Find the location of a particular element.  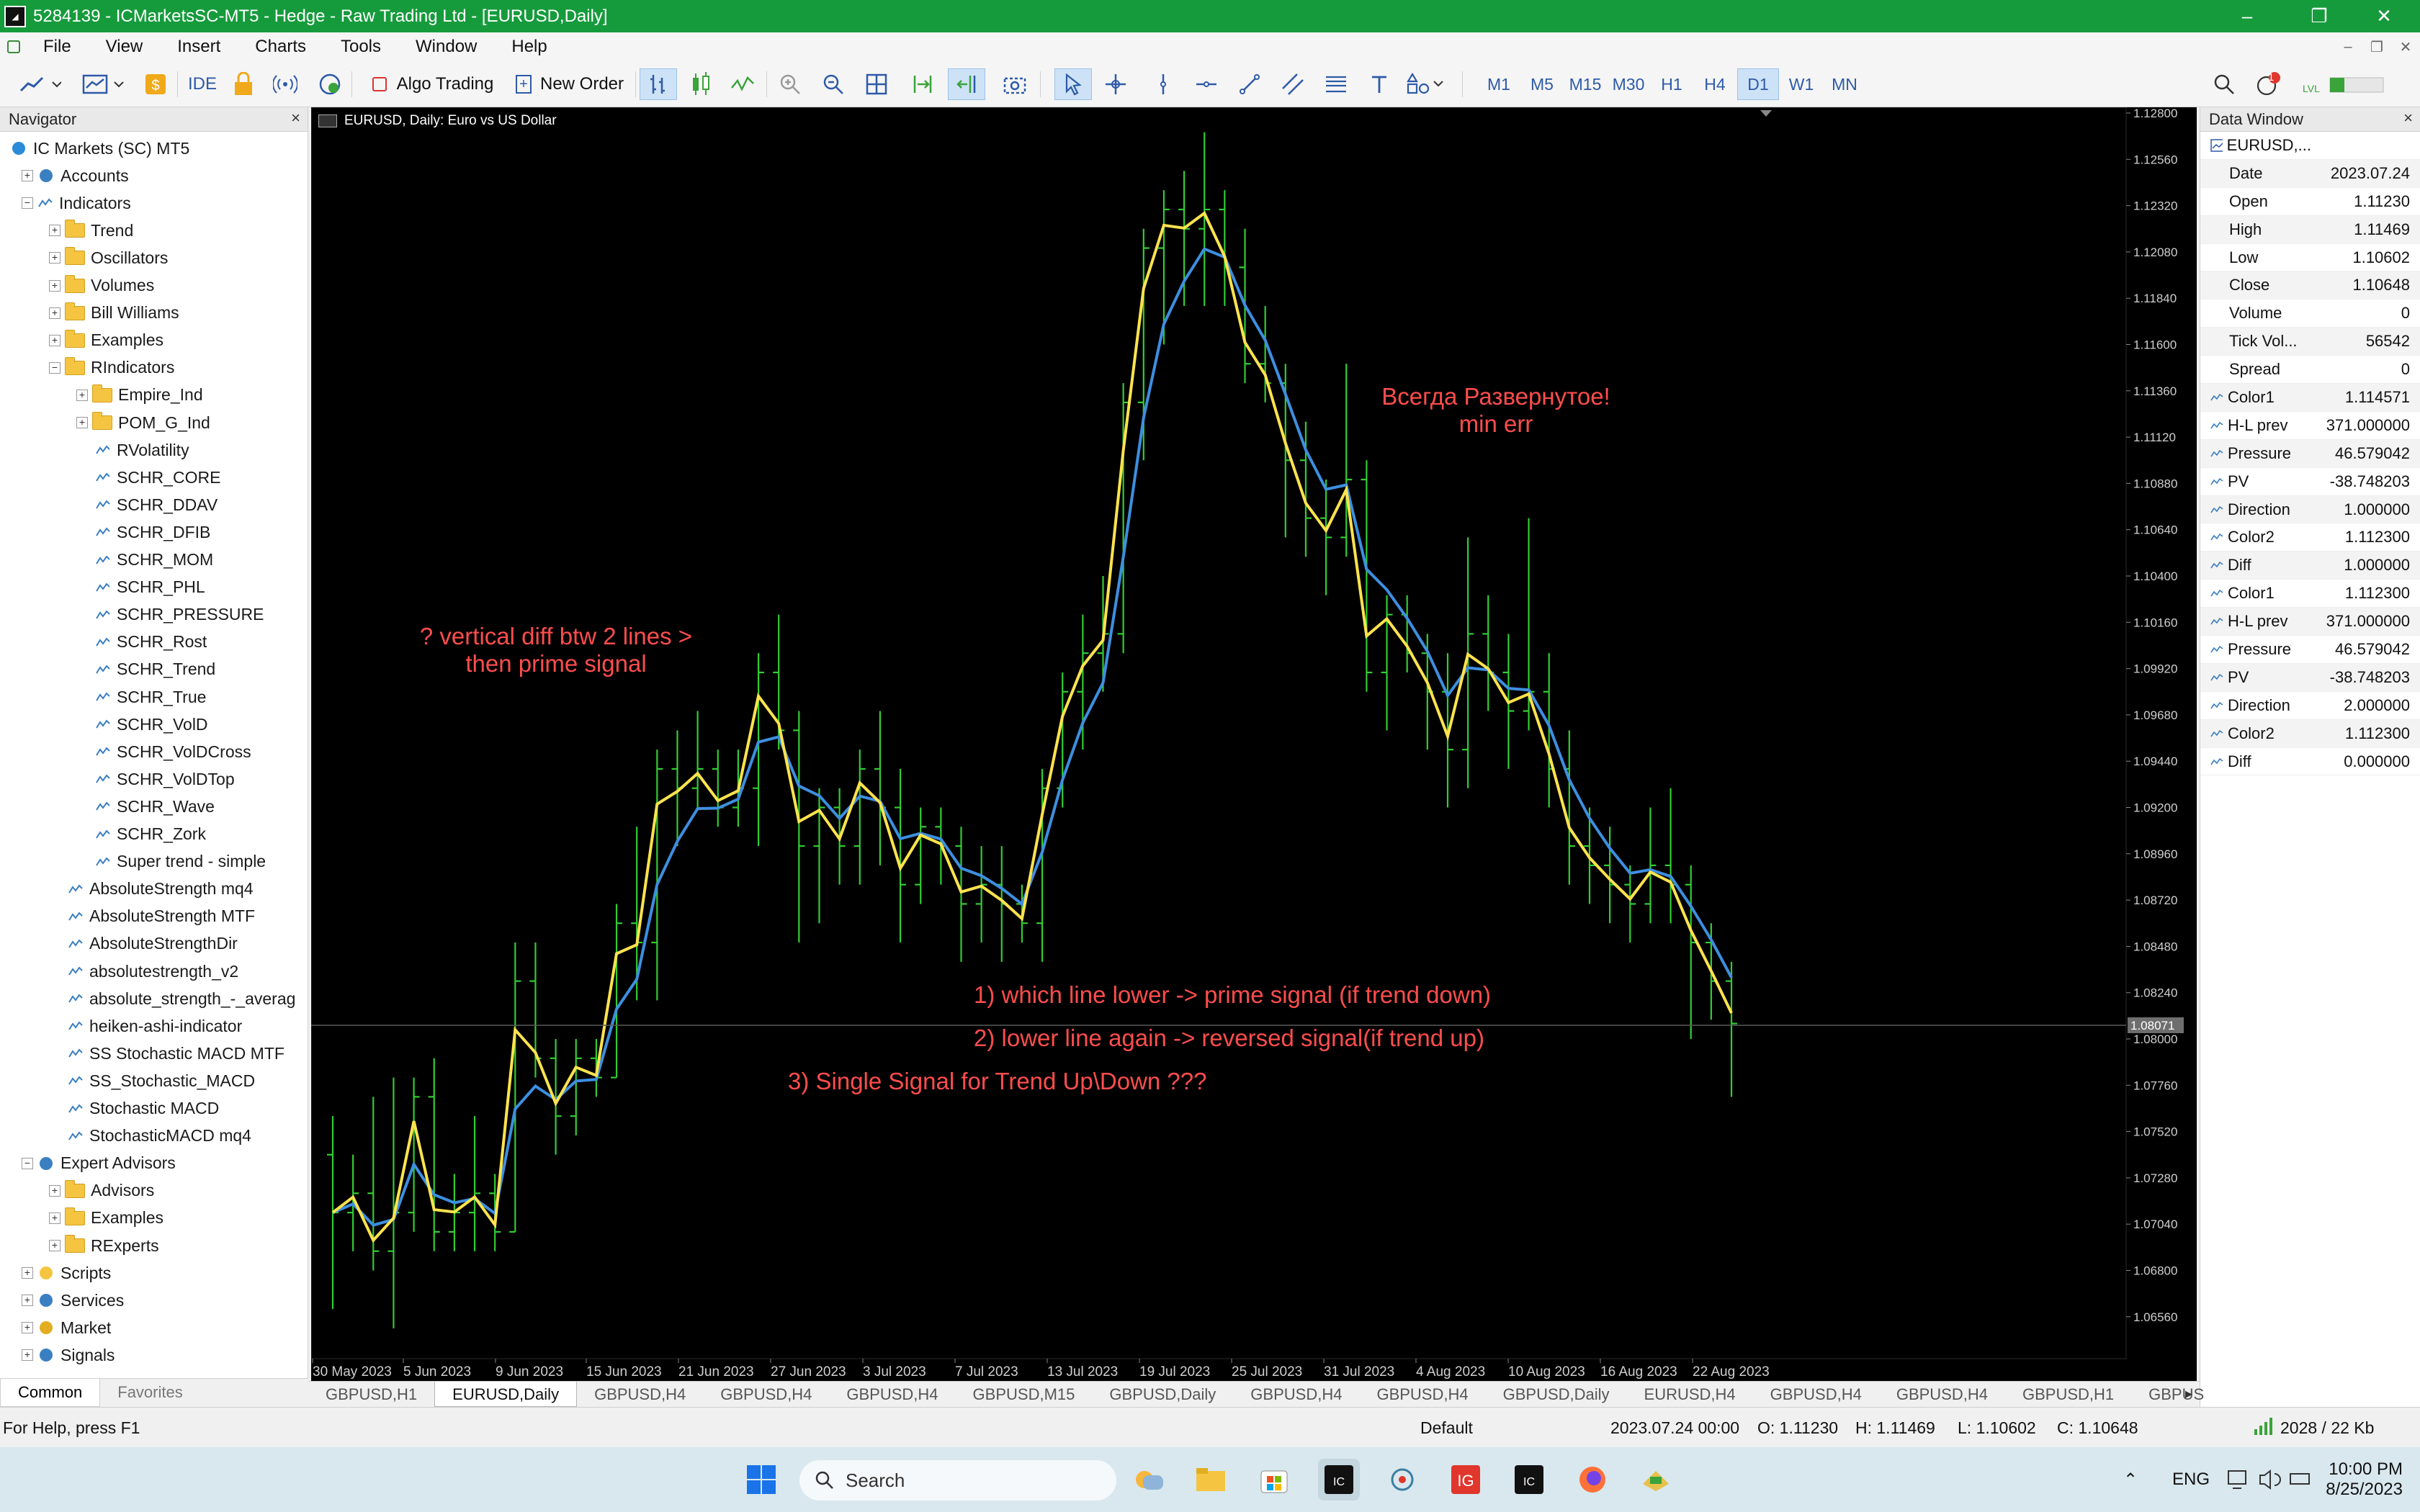

minimize-button: – is located at coordinates (2247, 16).